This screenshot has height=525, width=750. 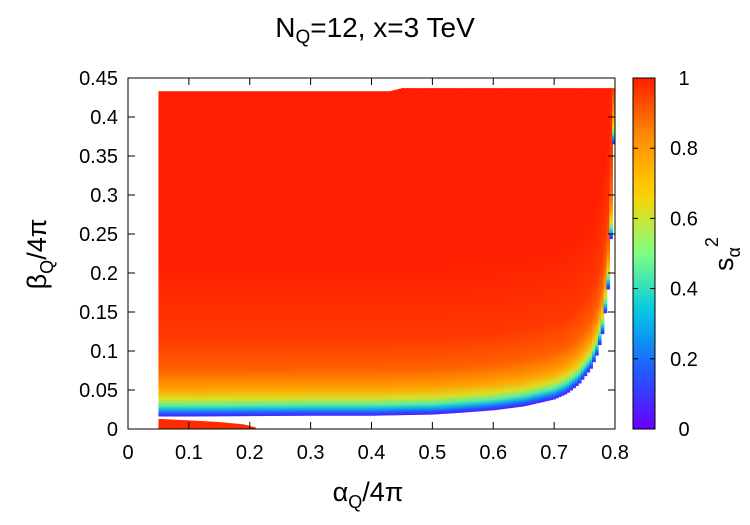 I want to click on colorbar-tick-label: 0.2, so click(x=684, y=360).